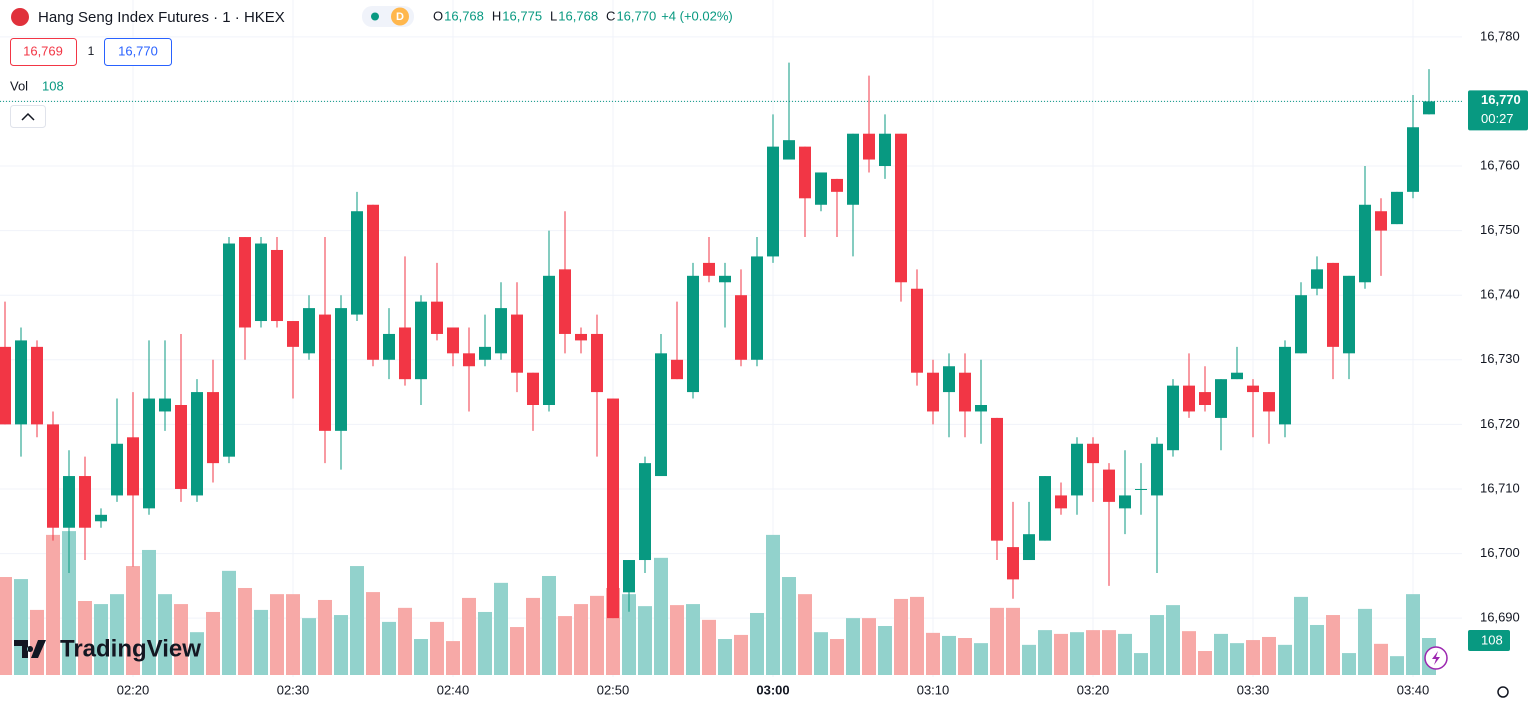 This screenshot has width=1528, height=702. Describe the element at coordinates (1498, 110) in the screenshot. I see `last-price-box` at that location.